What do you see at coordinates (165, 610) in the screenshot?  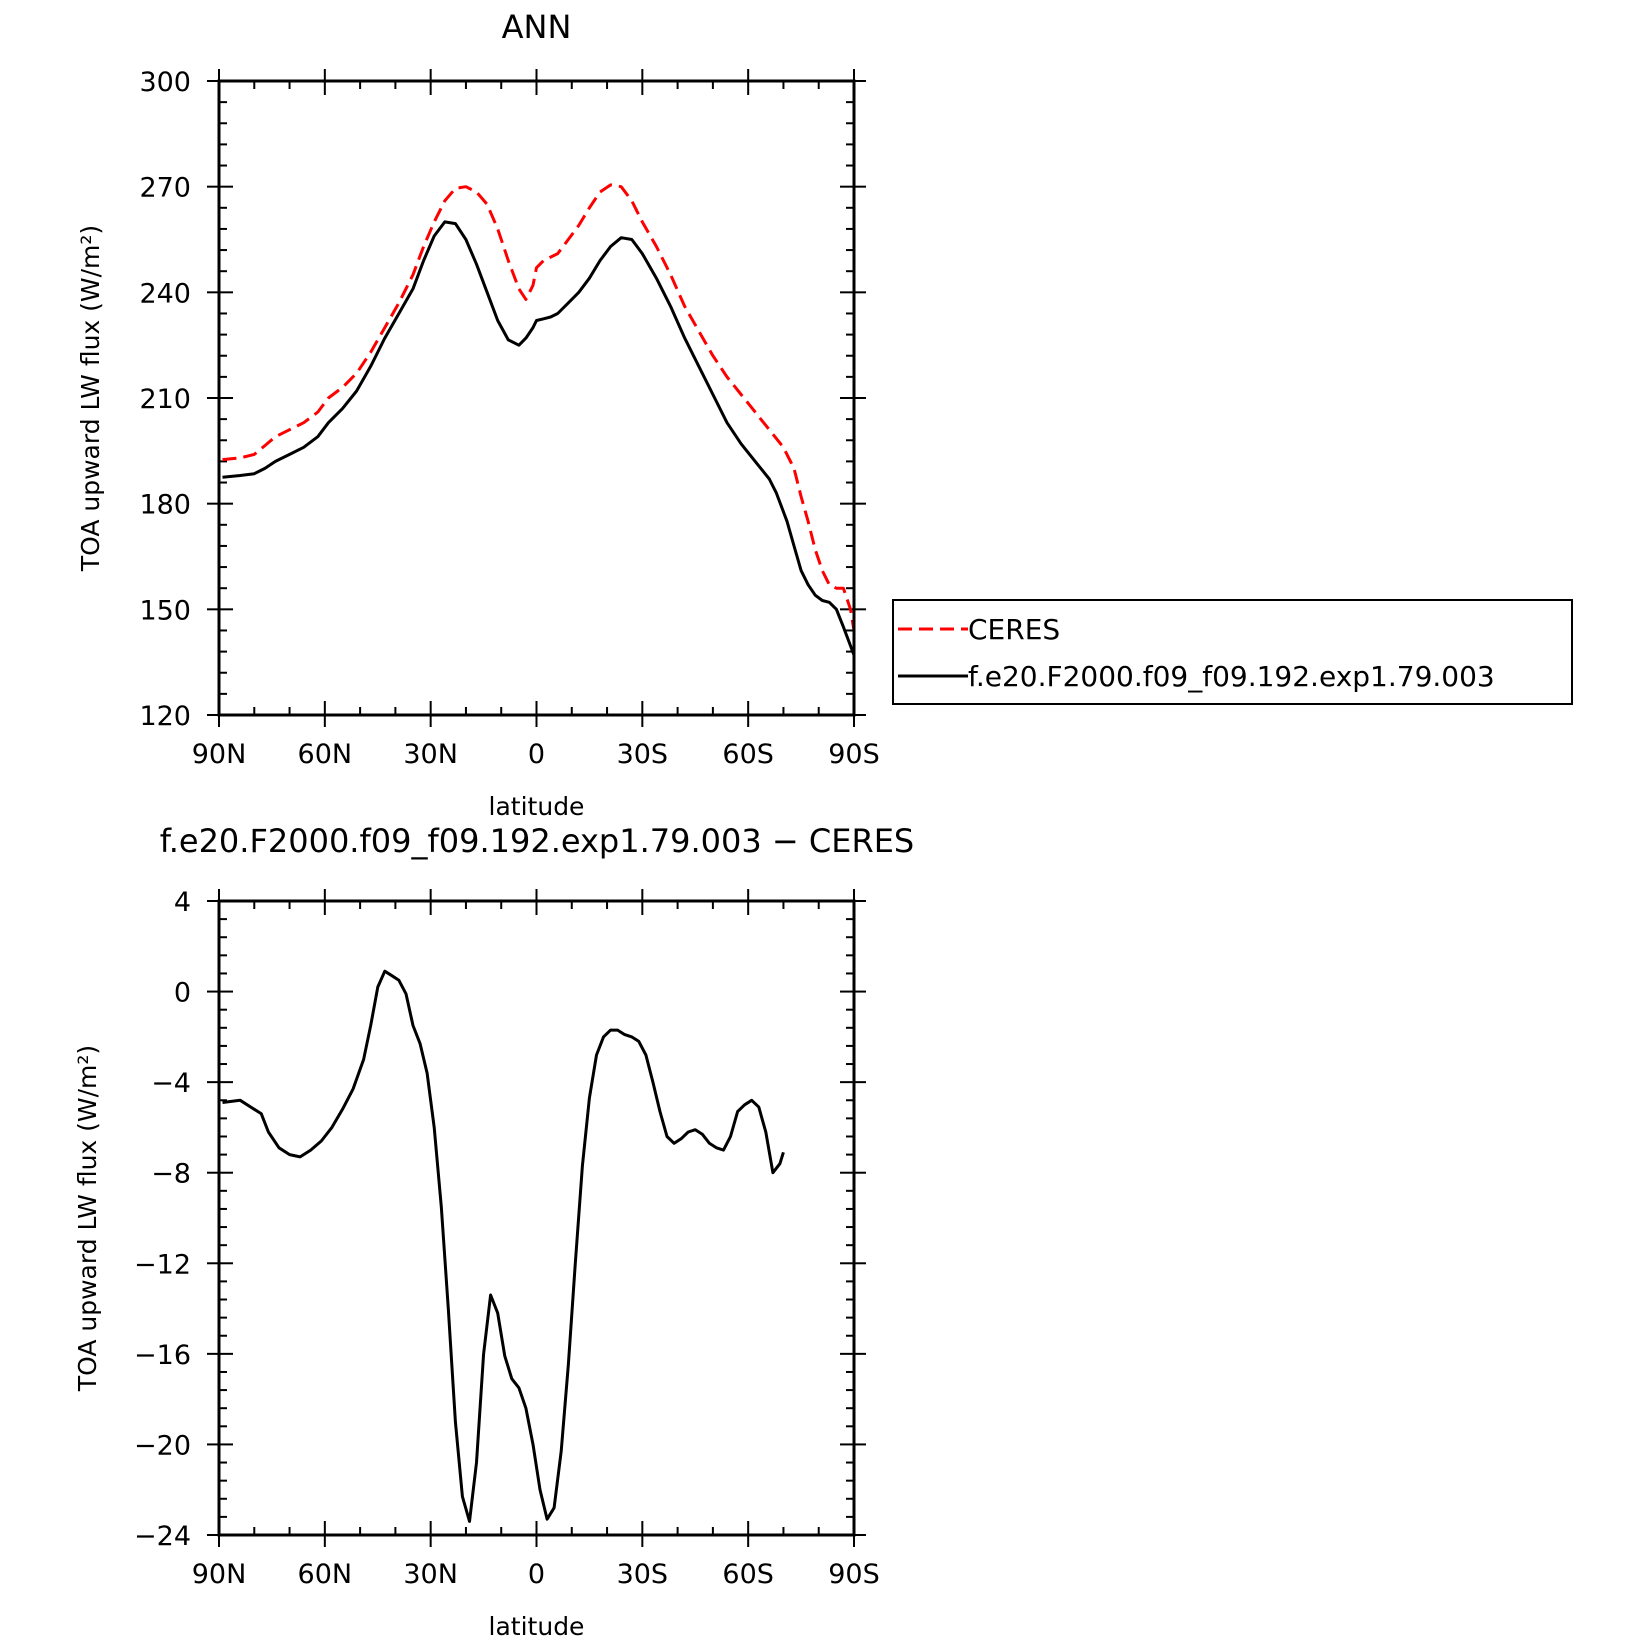 I see `y-tick-label: 150` at bounding box center [165, 610].